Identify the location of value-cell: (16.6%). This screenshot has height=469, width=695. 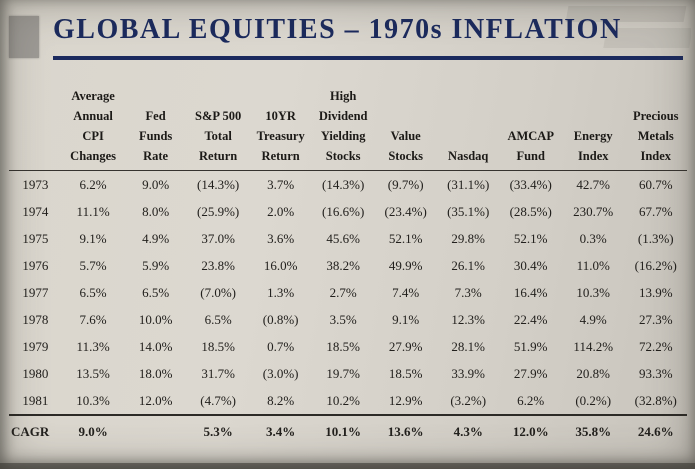
(343, 211).